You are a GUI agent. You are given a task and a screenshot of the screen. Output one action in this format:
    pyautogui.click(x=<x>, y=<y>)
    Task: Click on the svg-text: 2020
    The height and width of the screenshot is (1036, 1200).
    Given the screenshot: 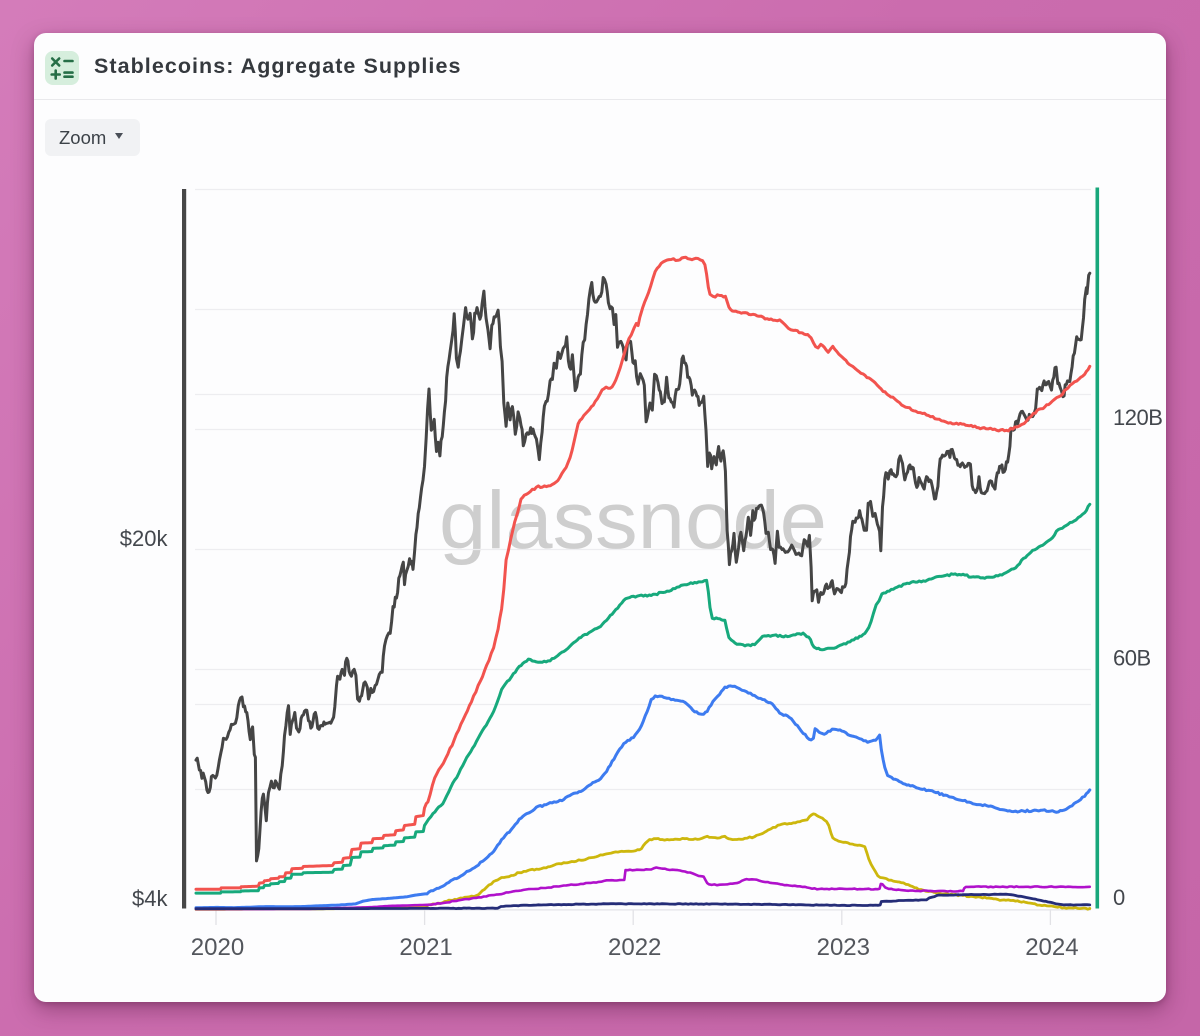 What is the action you would take?
    pyautogui.click(x=217, y=947)
    